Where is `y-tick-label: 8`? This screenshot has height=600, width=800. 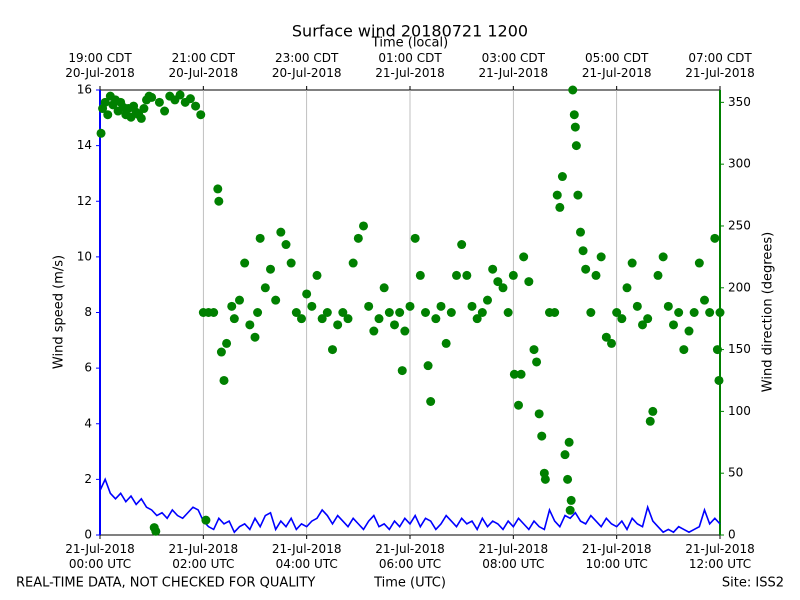 y-tick-label: 8 is located at coordinates (88, 312).